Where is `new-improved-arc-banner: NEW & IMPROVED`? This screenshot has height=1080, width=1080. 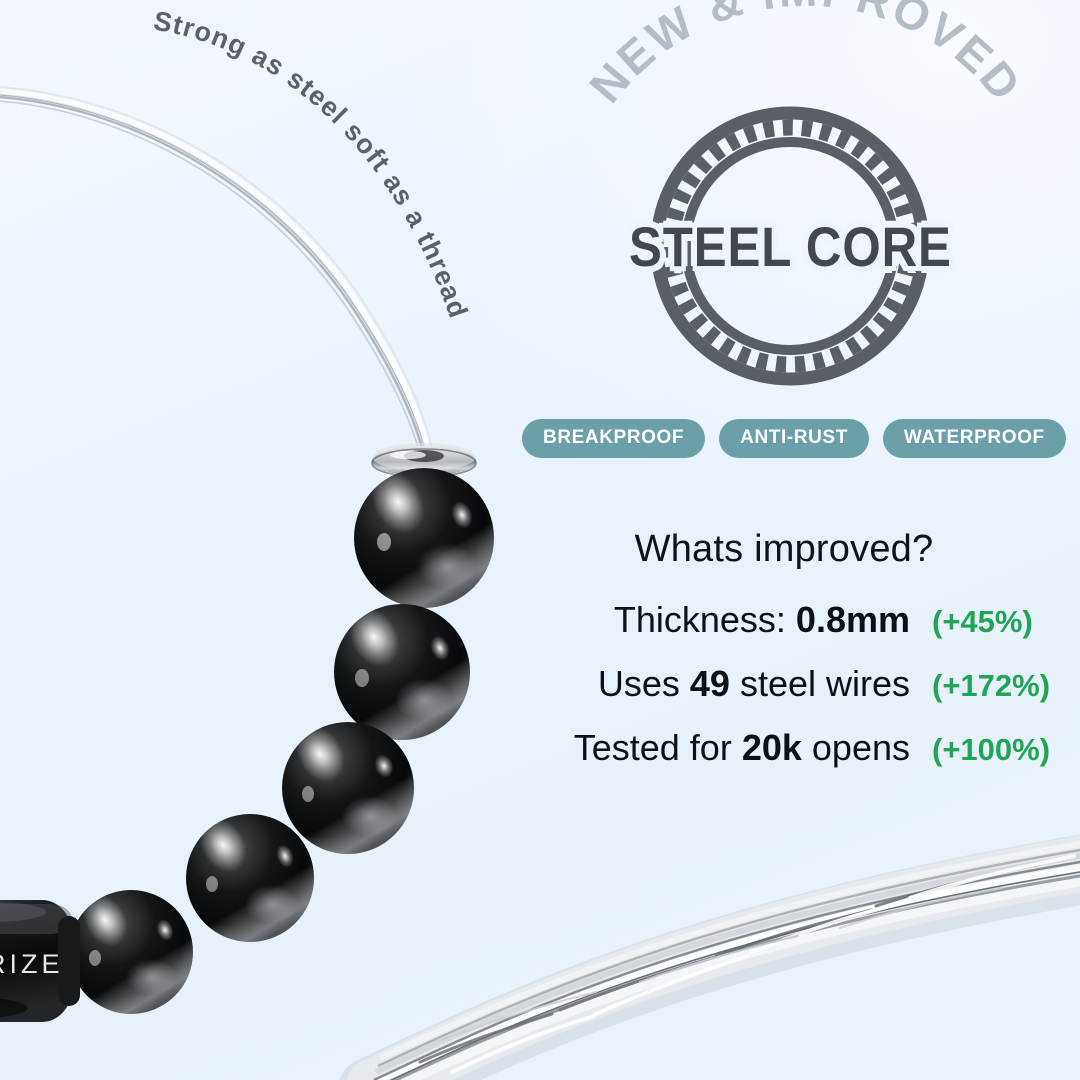
new-improved-arc-banner: NEW & IMPROVED is located at coordinates (800, 127).